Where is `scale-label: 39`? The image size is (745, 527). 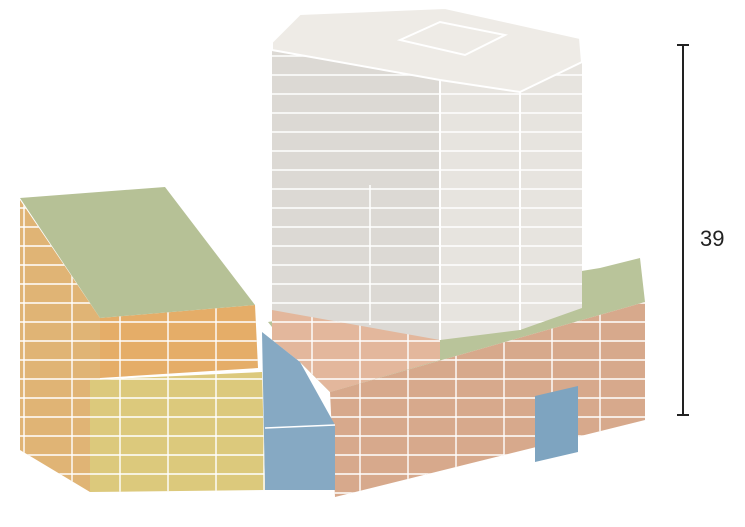
scale-label: 39 is located at coordinates (712, 238).